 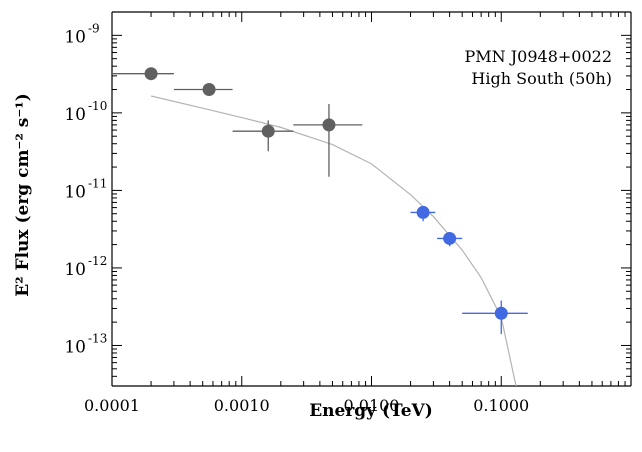 I want to click on annotation-line-2: High South (50h), so click(x=541, y=78).